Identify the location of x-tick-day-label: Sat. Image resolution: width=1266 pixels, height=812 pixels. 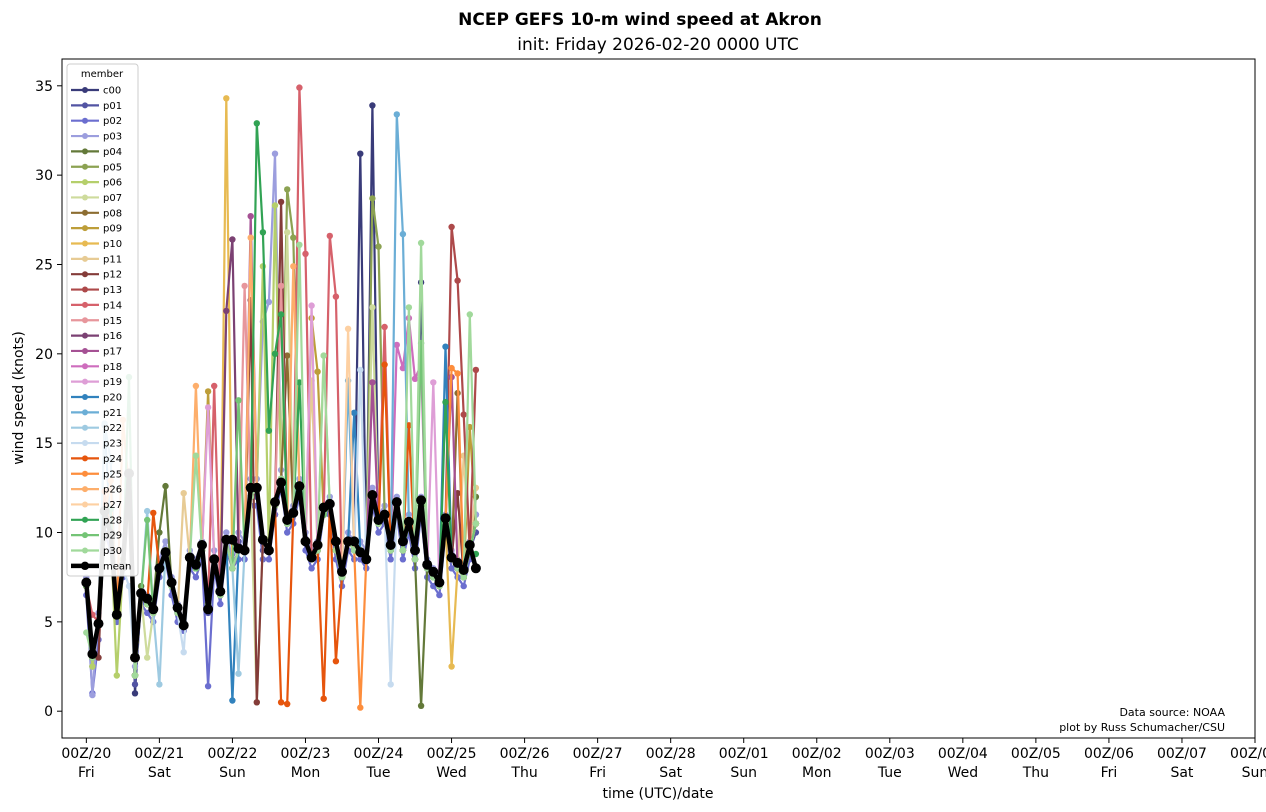
(670, 773).